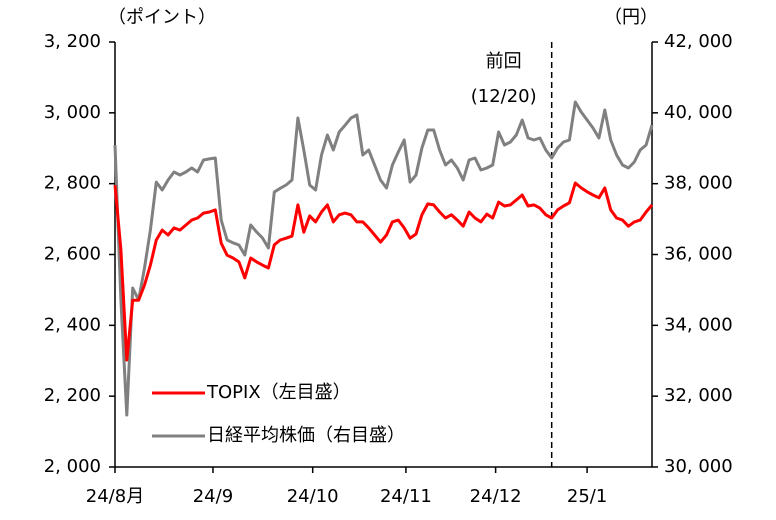 This screenshot has height=520, width=776. I want to click on y-tick-label: 3, 000, so click(72, 112).